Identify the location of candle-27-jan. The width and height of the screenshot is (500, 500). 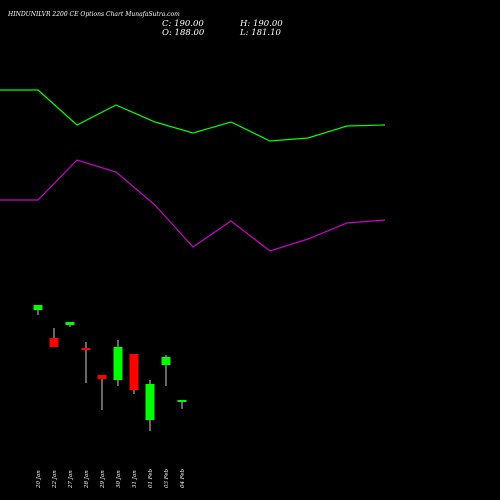
(70, 324).